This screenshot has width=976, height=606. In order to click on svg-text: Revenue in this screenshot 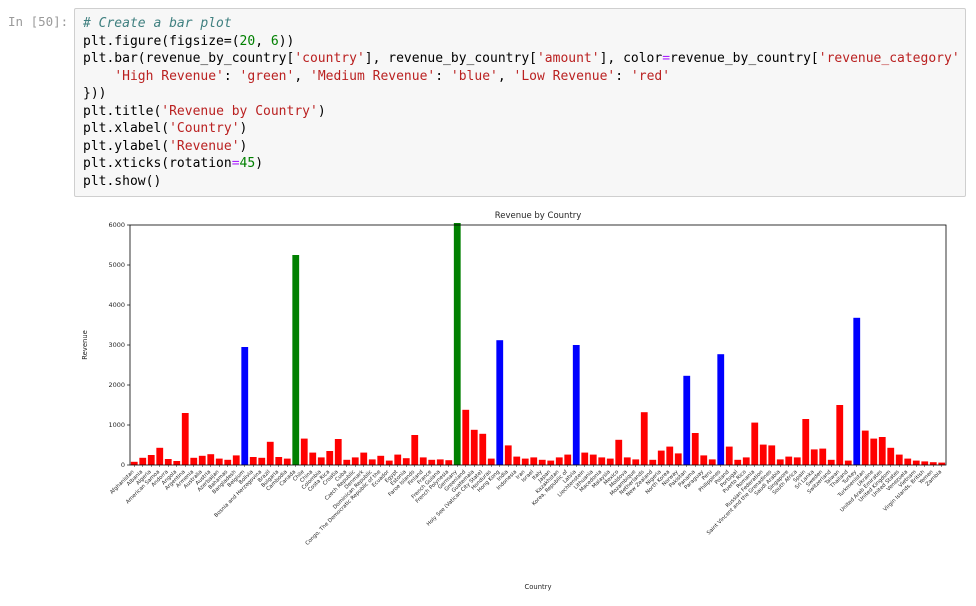, I will do `click(85, 345)`.